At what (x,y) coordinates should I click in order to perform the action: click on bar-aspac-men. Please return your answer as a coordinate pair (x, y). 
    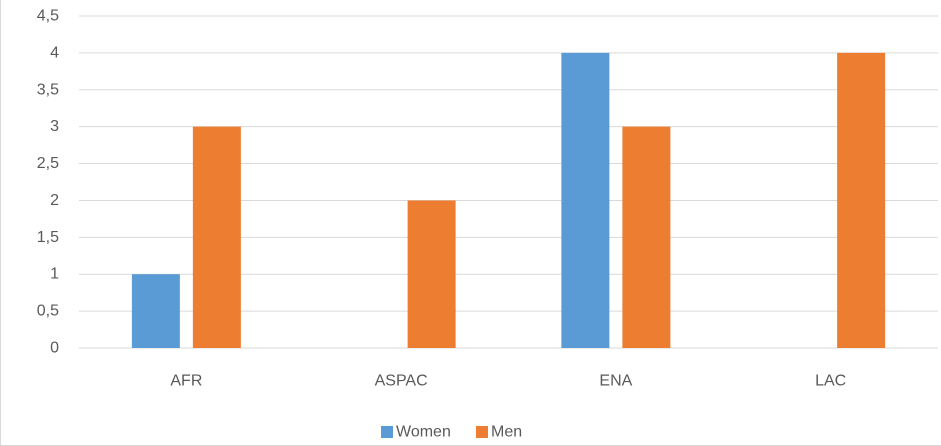
    Looking at the image, I should click on (431, 274).